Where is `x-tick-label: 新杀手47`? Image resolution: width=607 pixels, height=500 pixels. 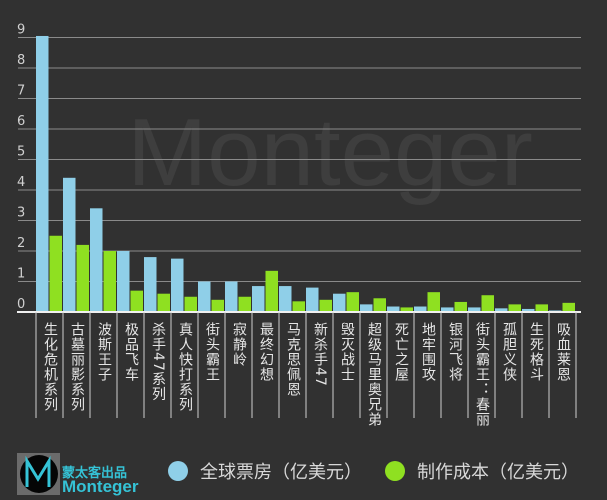 x-tick-label: 新杀手47 is located at coordinates (320, 354).